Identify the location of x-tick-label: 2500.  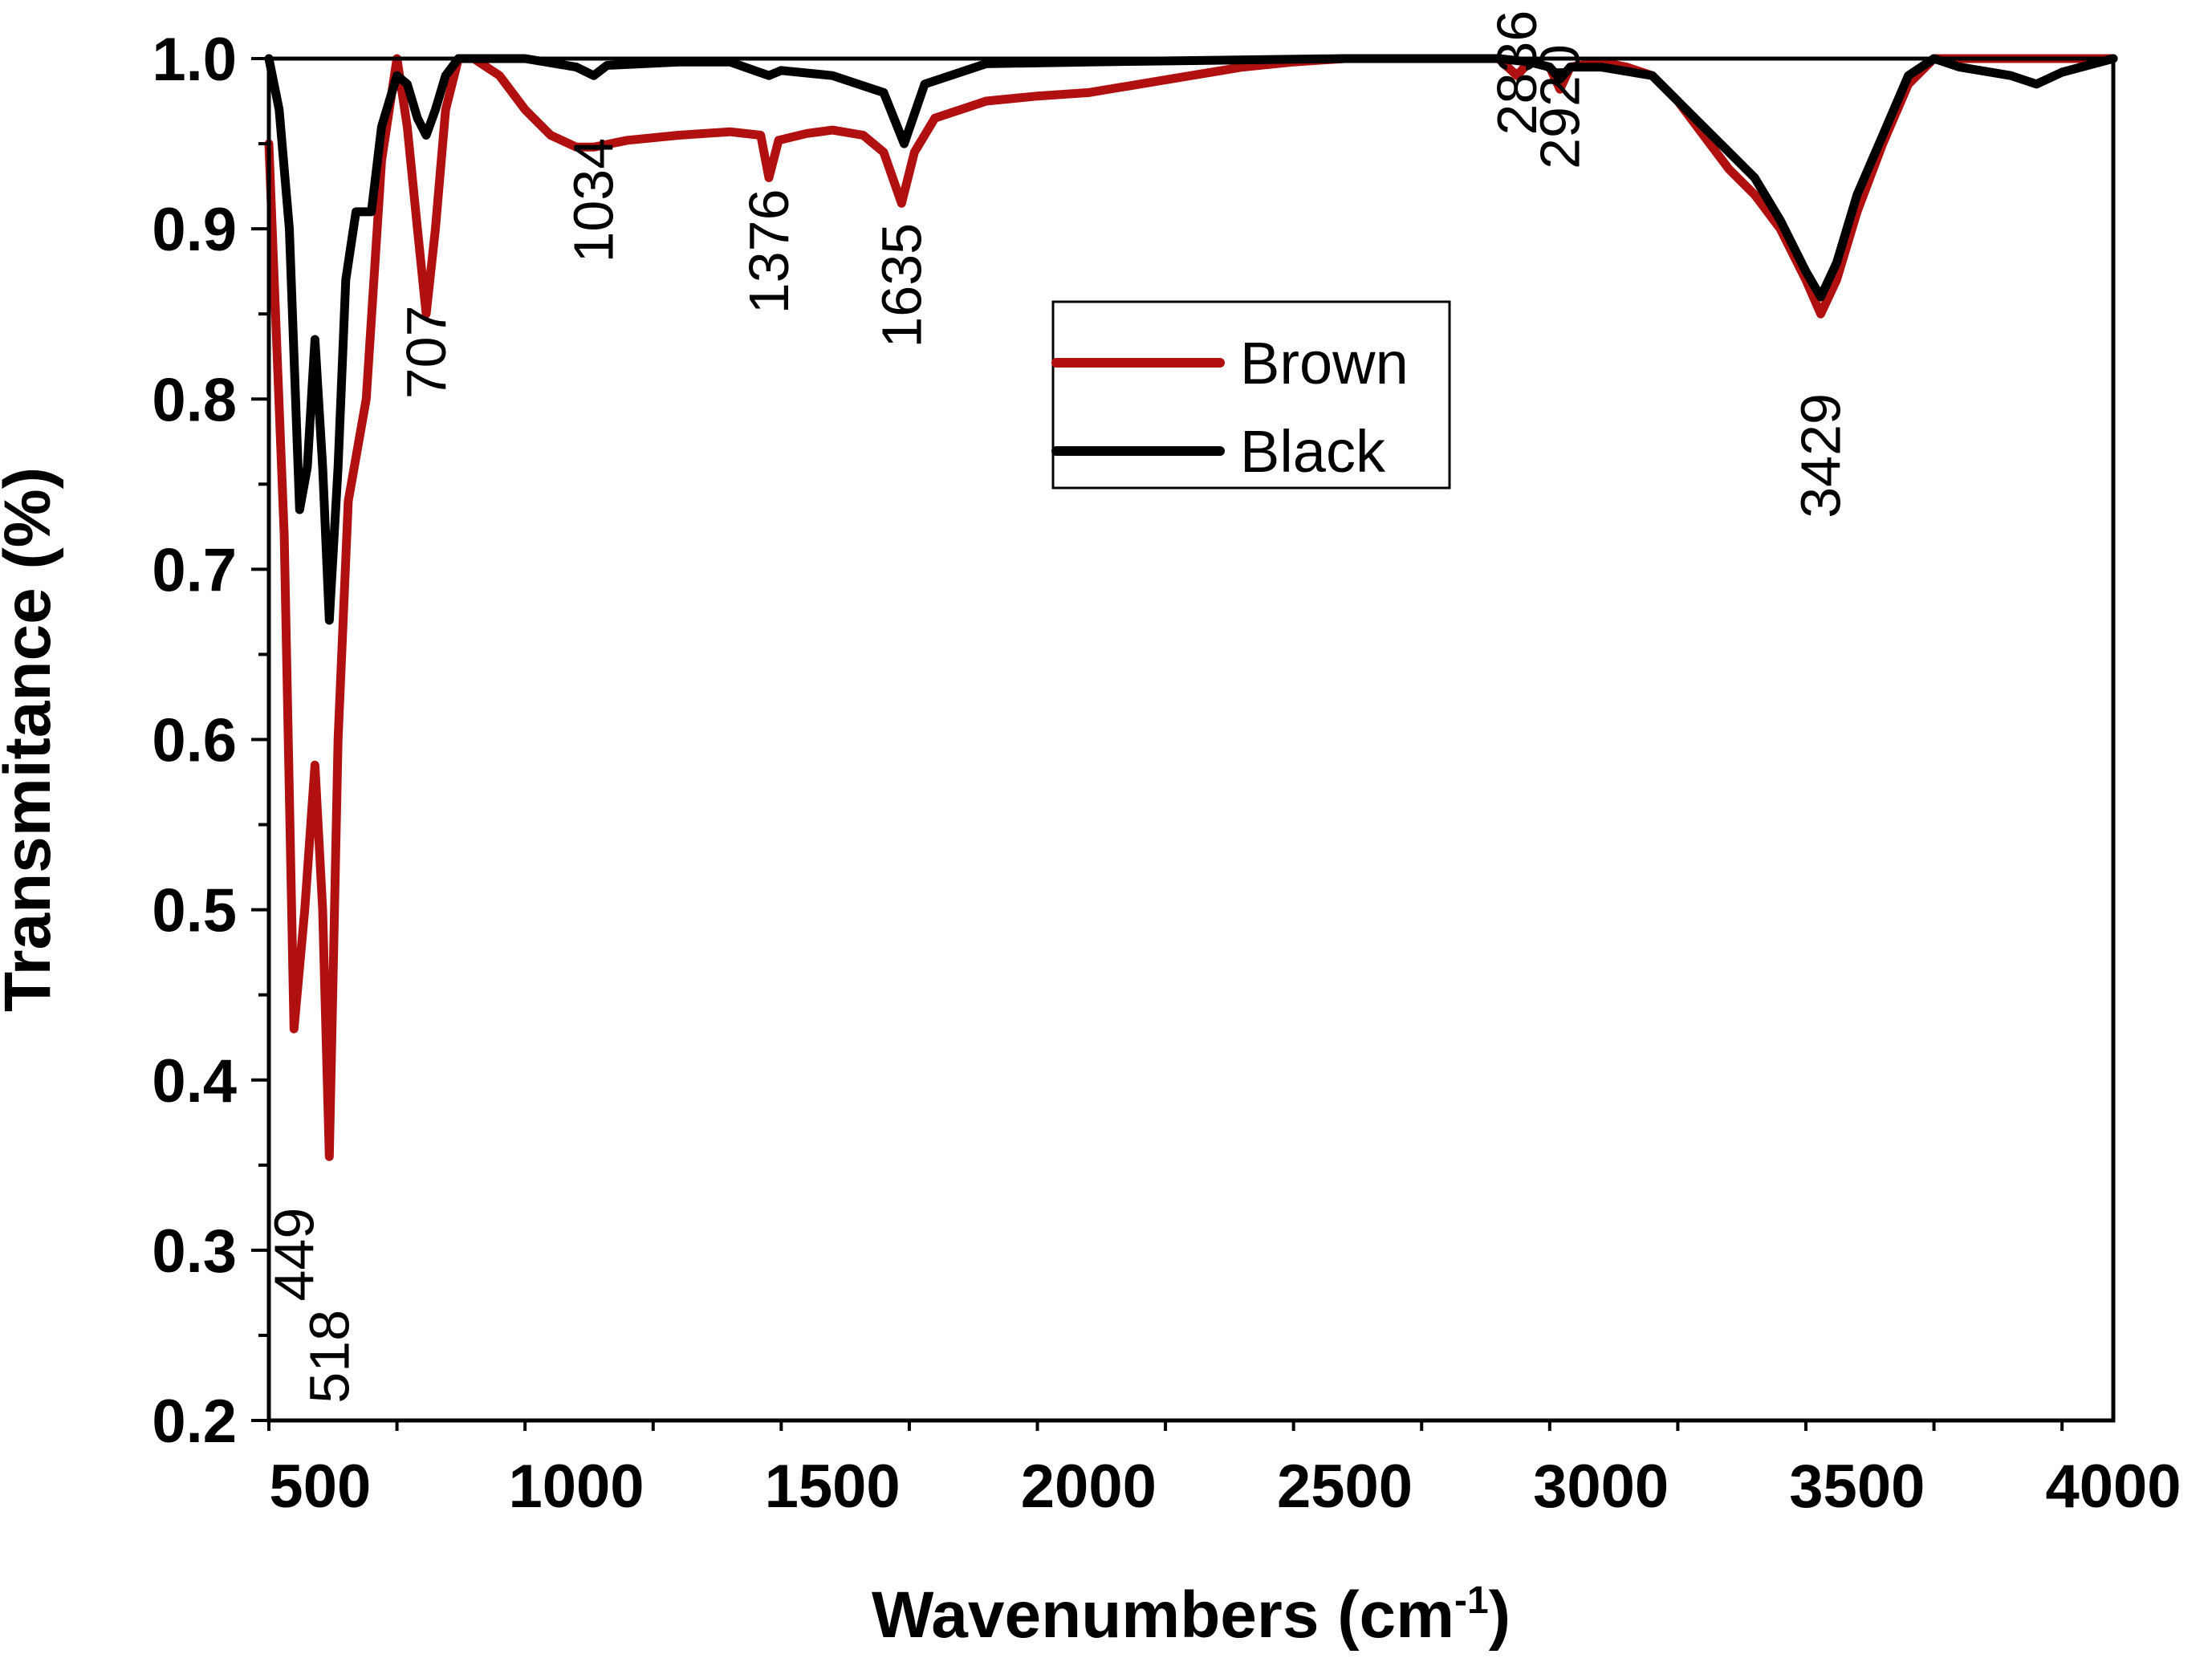
(1345, 1487).